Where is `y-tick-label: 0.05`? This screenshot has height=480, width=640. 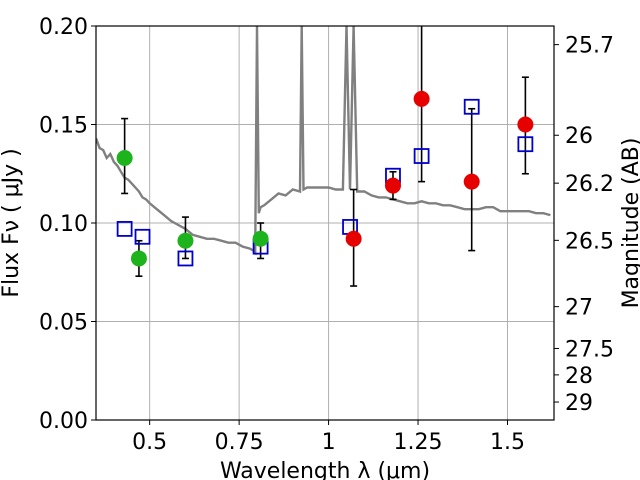 y-tick-label: 0.05 is located at coordinates (63, 323).